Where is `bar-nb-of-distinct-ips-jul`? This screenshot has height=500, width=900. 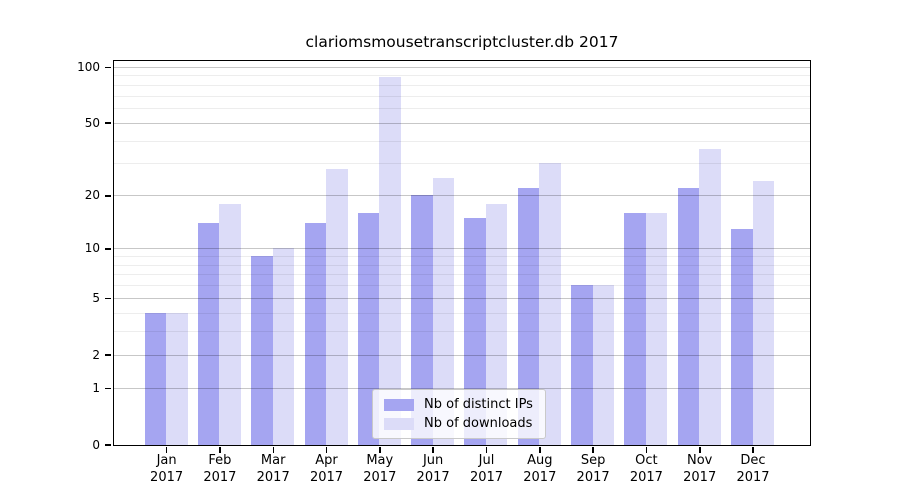 bar-nb-of-distinct-ips-jul is located at coordinates (475, 331).